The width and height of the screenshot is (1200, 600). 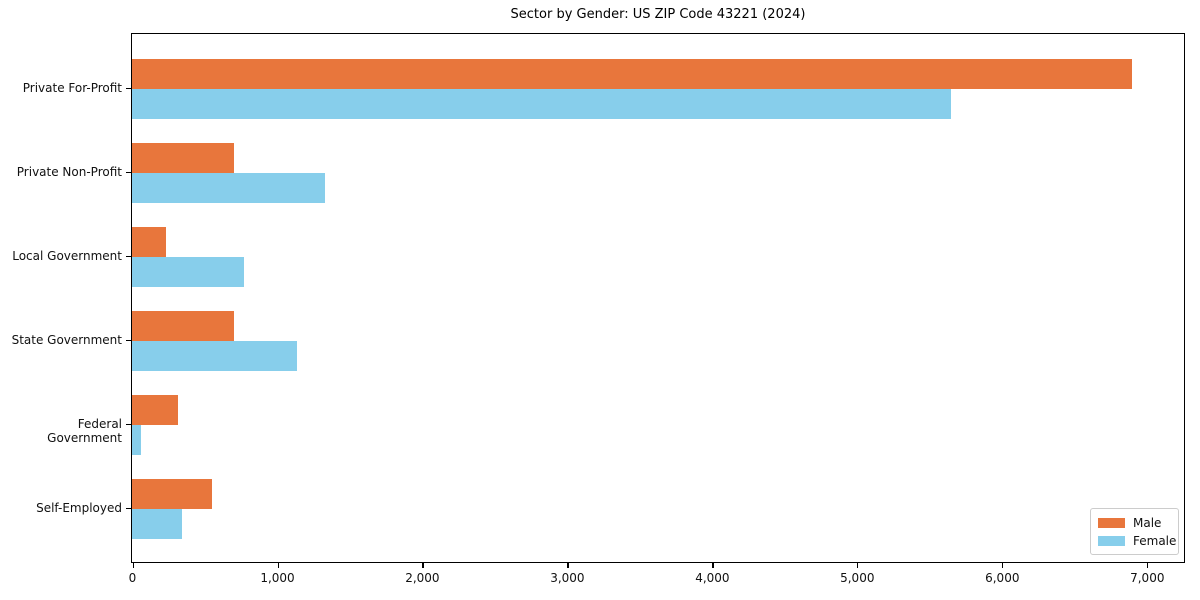 What do you see at coordinates (422, 578) in the screenshot?
I see `x-tick-label: 2,000` at bounding box center [422, 578].